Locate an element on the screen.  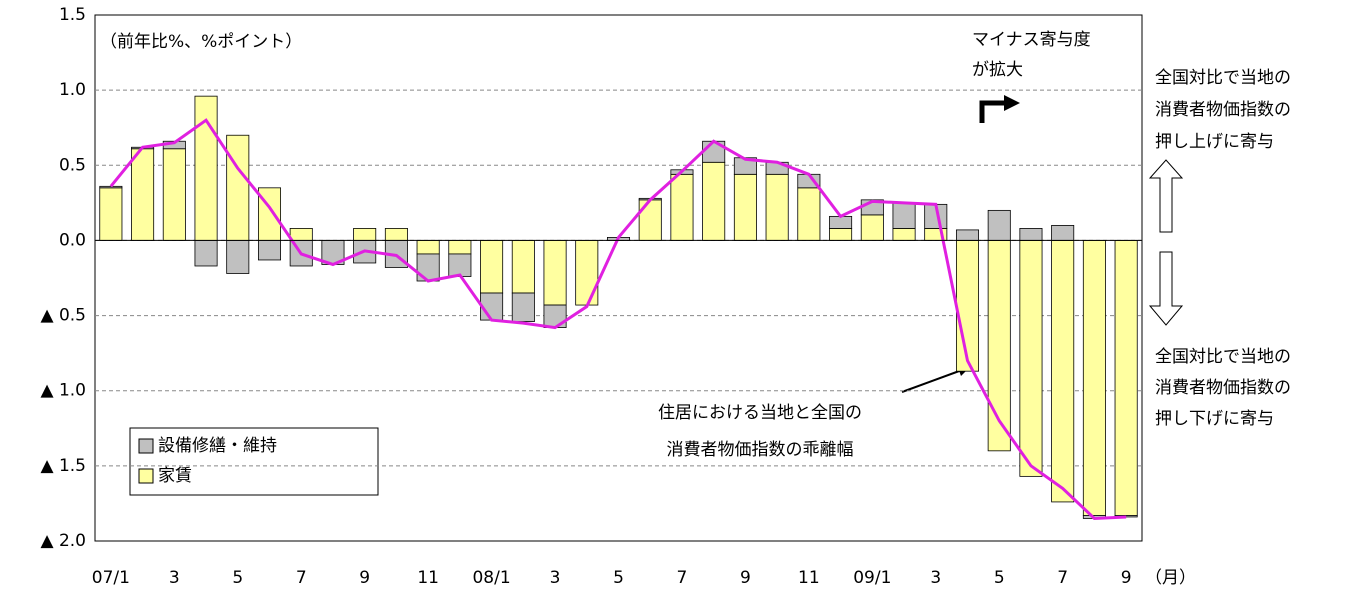
line-label: 消費者物価指数の乖離幅 is located at coordinates (760, 450).